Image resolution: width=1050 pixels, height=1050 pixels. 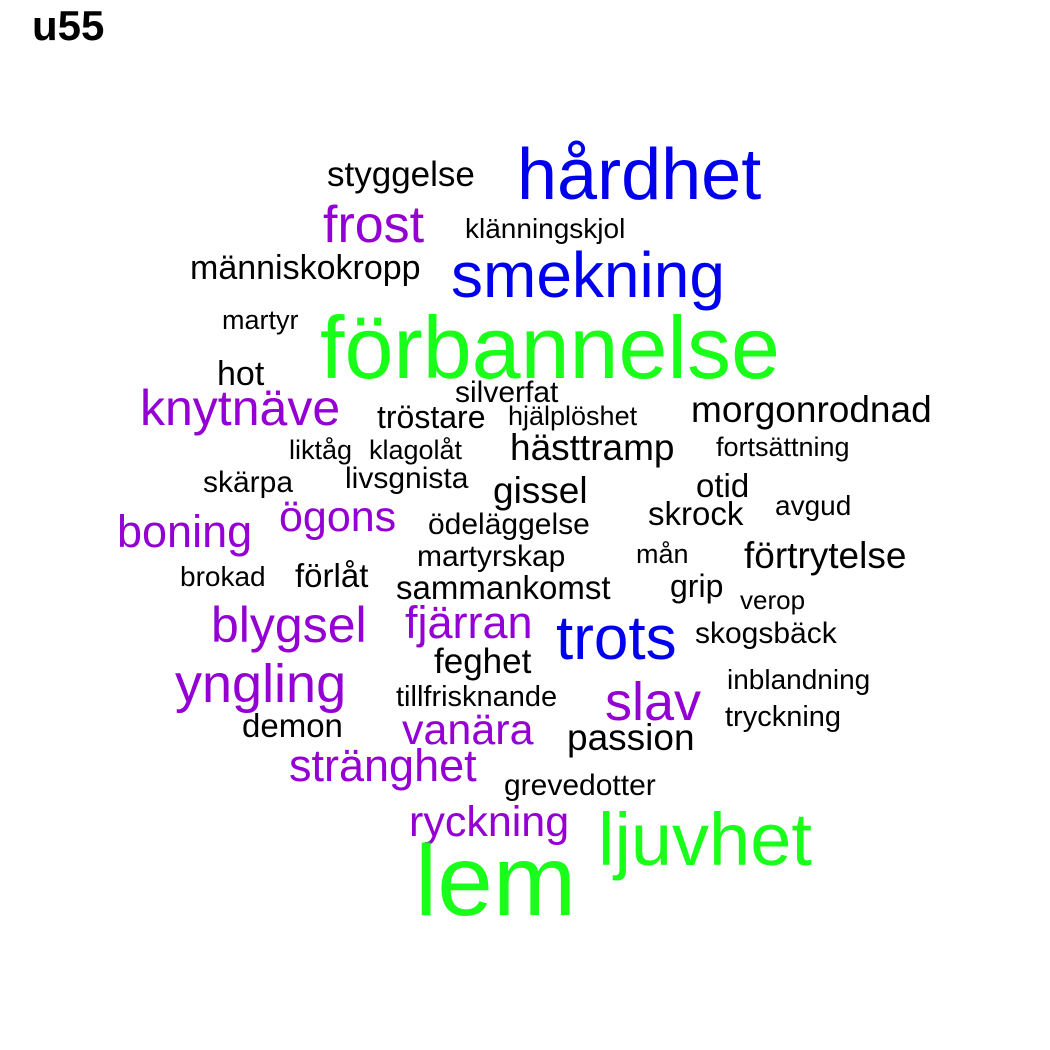 I want to click on cloud-word-42: inblandning, so click(x=798, y=679).